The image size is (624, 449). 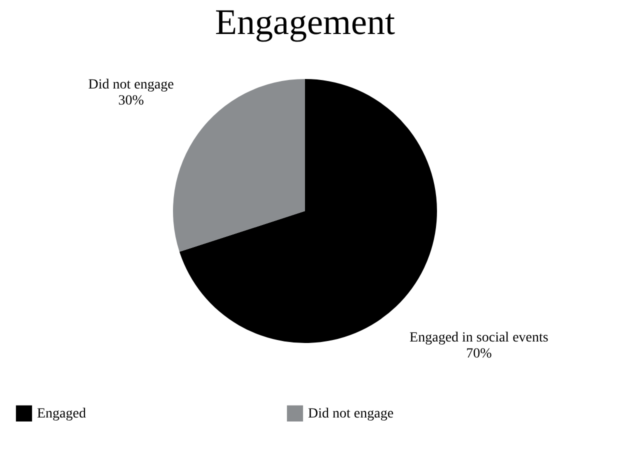 I want to click on pie-slice, so click(x=239, y=165).